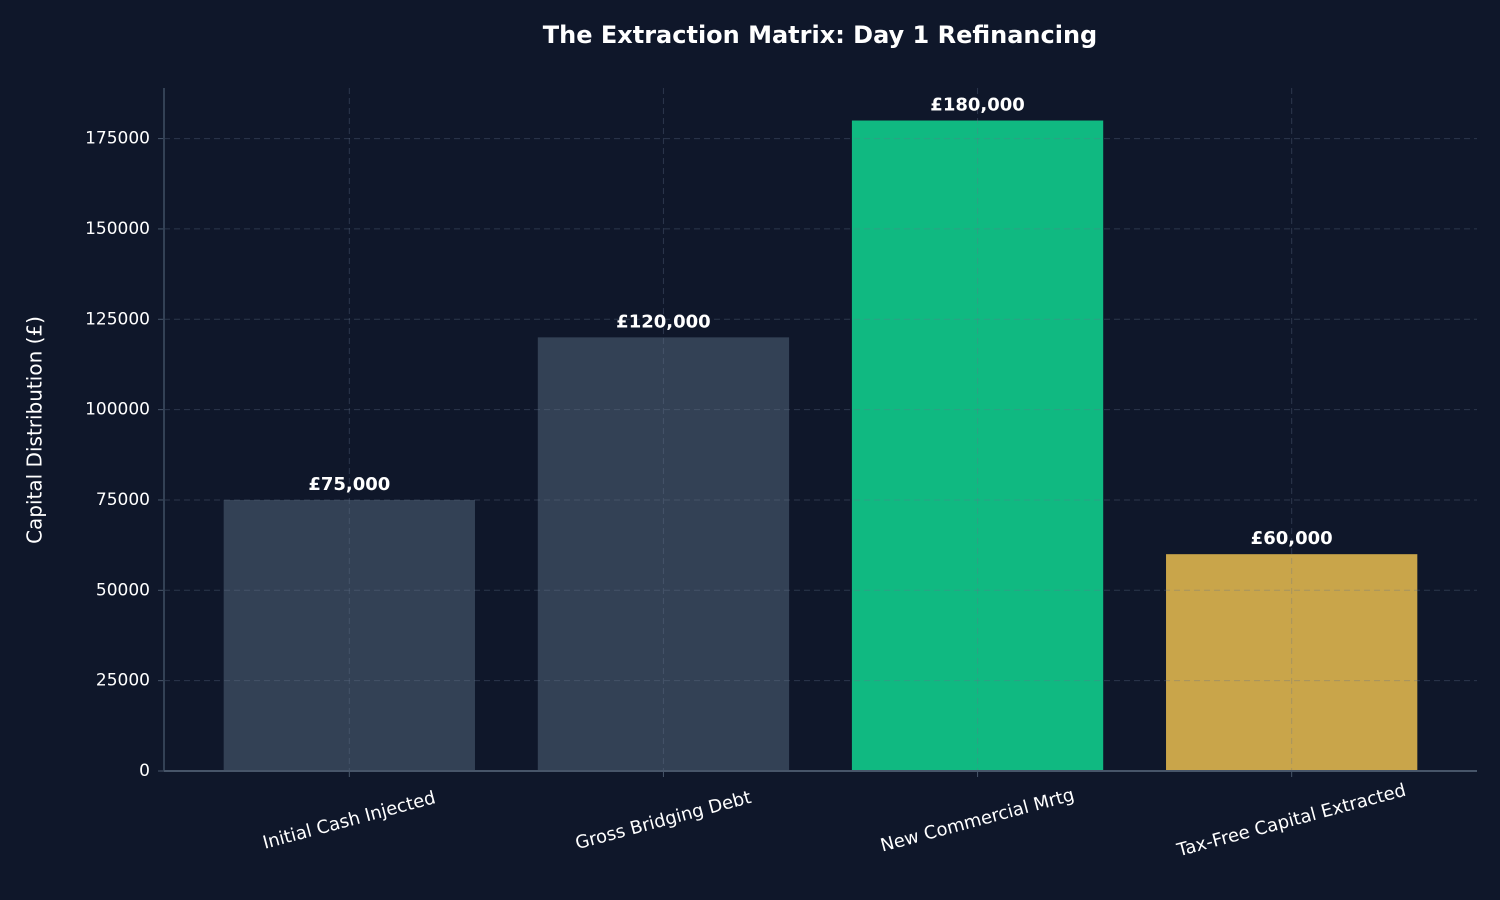 This screenshot has width=1500, height=900. Describe the element at coordinates (117, 229) in the screenshot. I see `y-tick-label: 150000` at that location.